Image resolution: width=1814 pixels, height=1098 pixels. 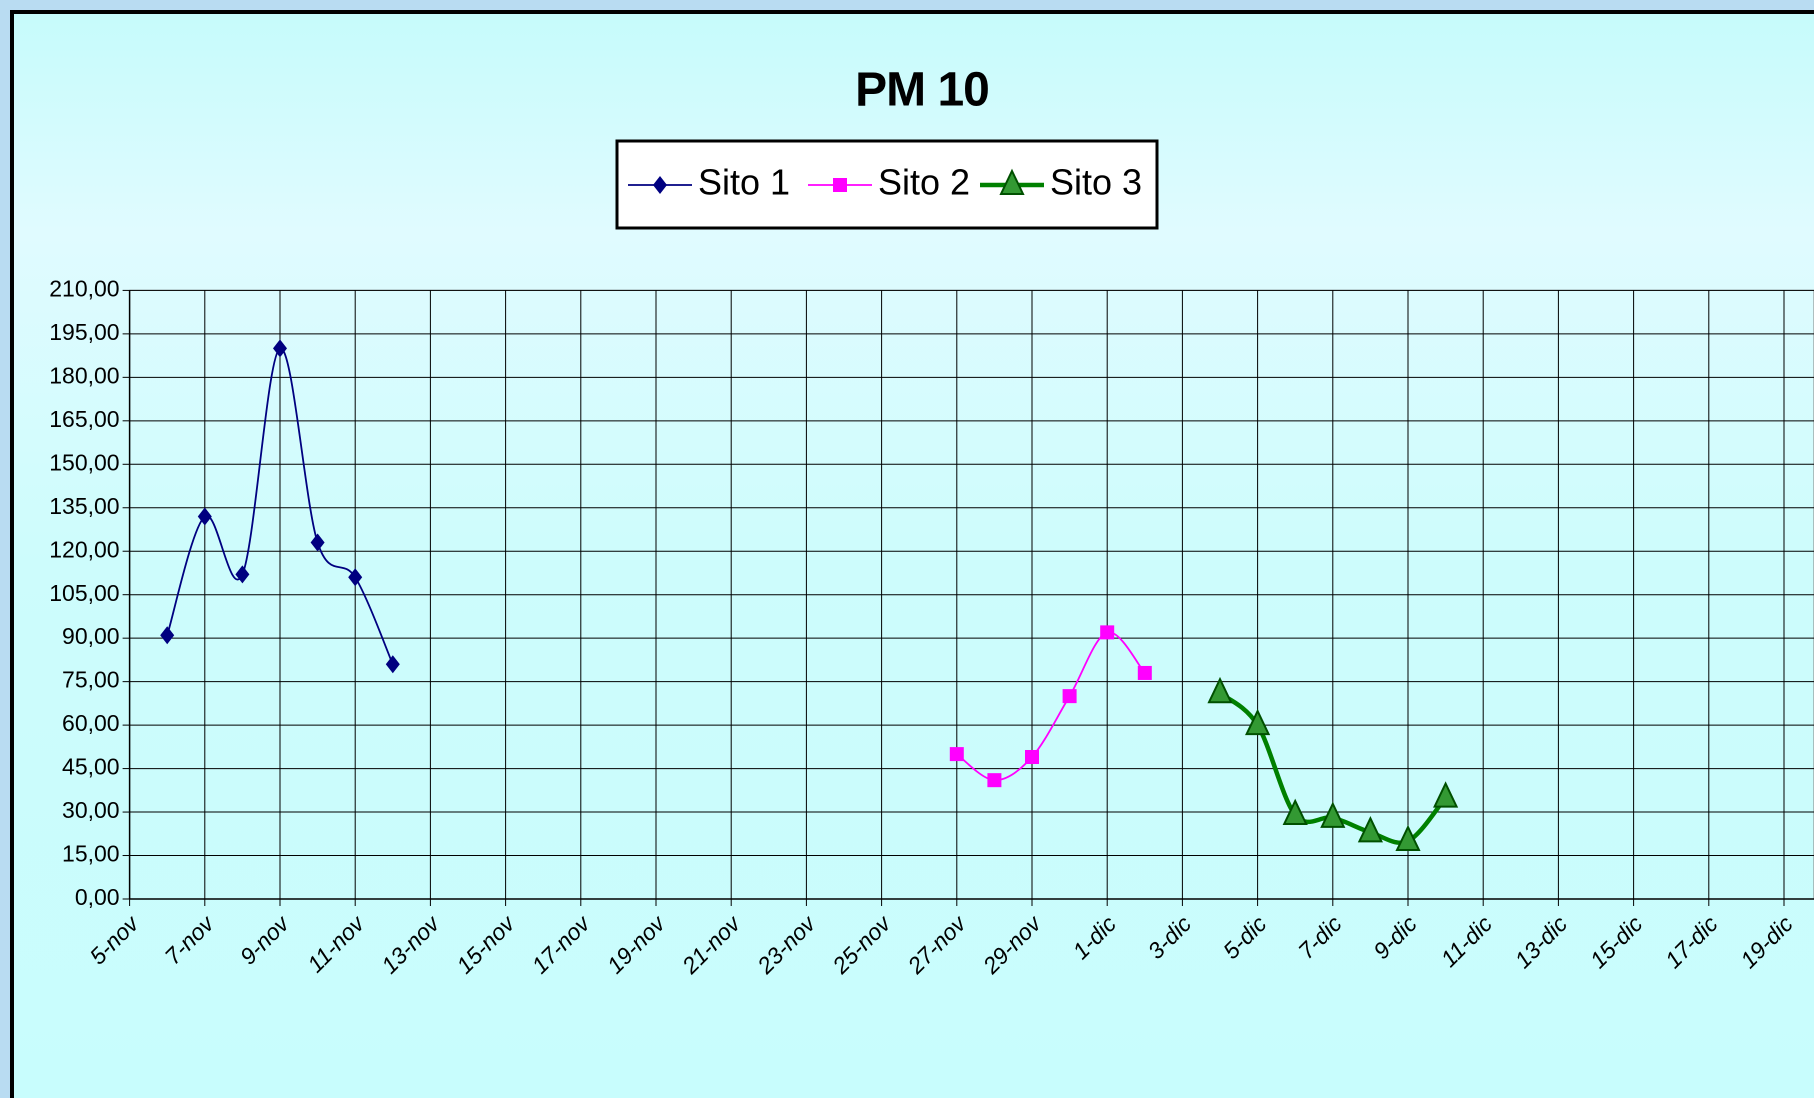 What do you see at coordinates (91, 636) in the screenshot?
I see `y-tick-label: 90,00` at bounding box center [91, 636].